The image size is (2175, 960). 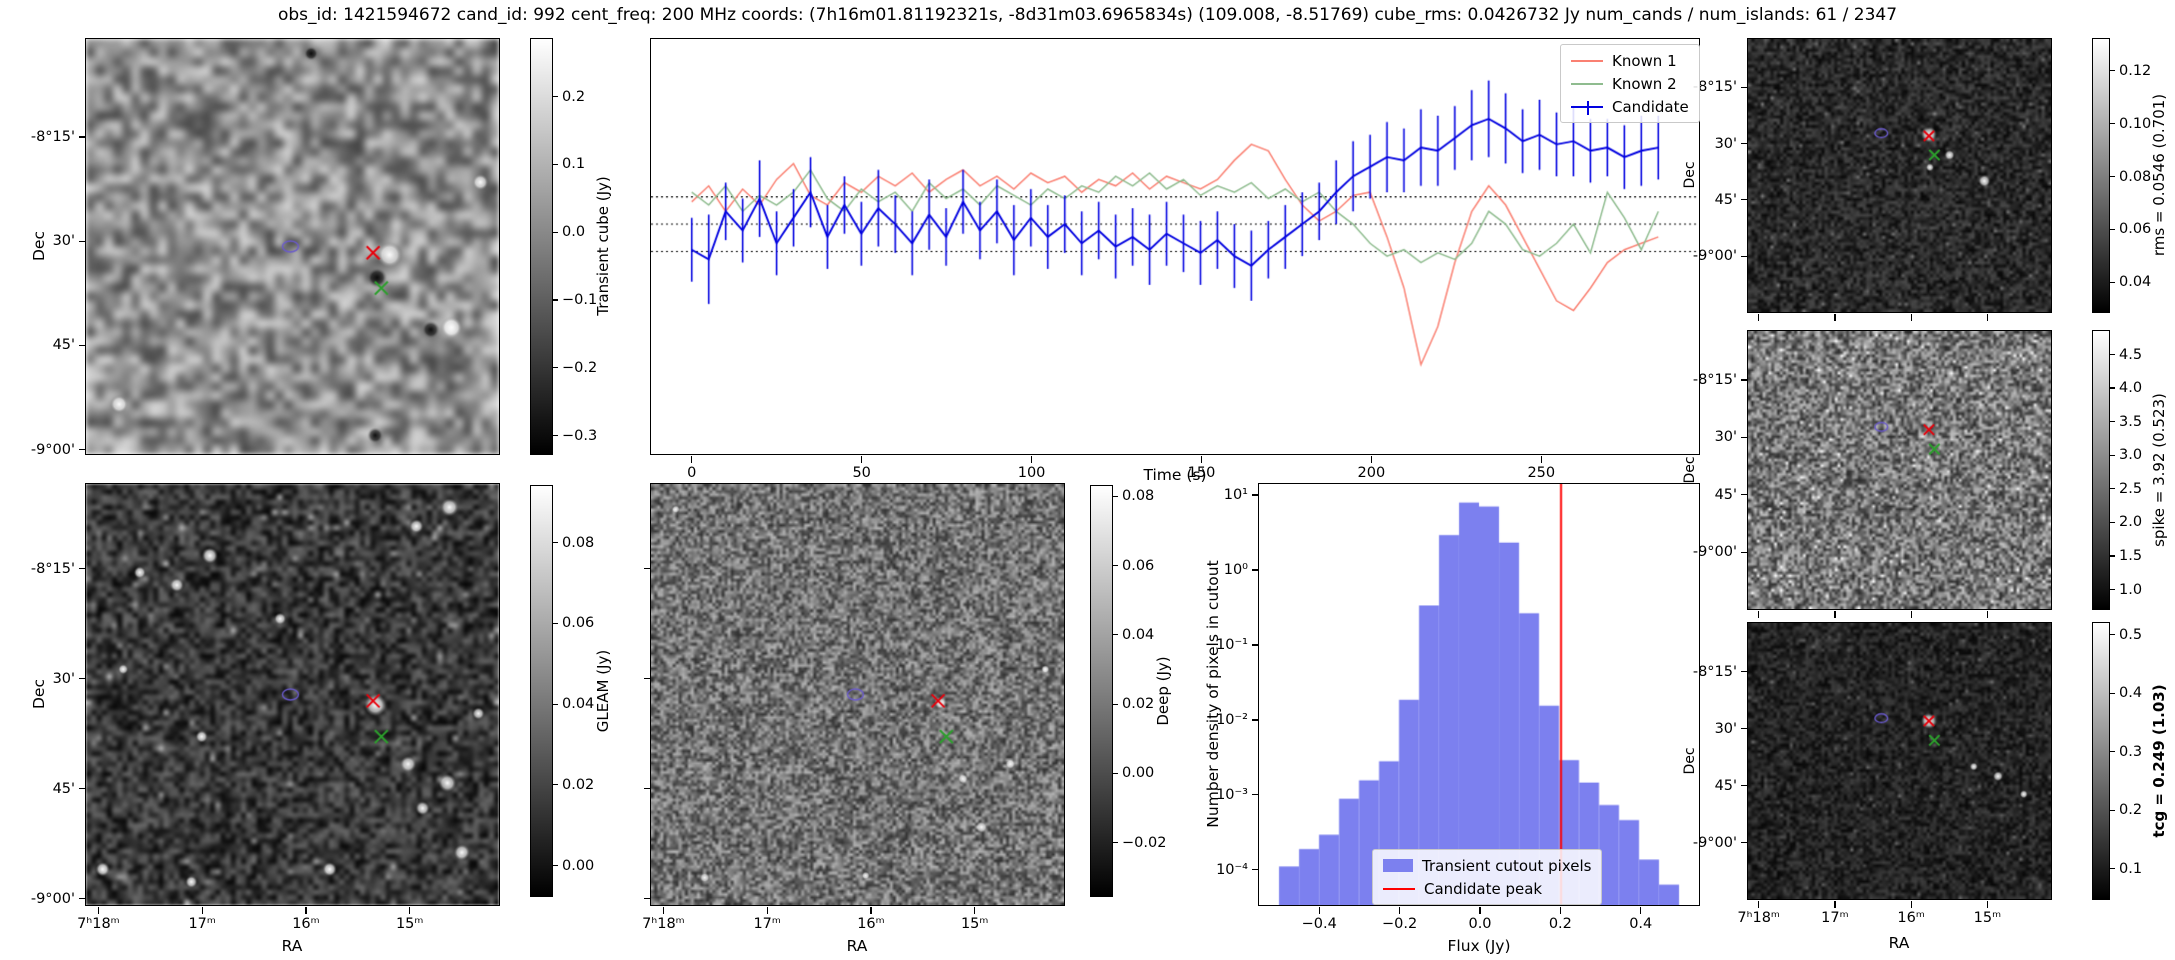 I want to click on cutout-pixels-label: Transient cutout pixels, so click(x=1507, y=865).